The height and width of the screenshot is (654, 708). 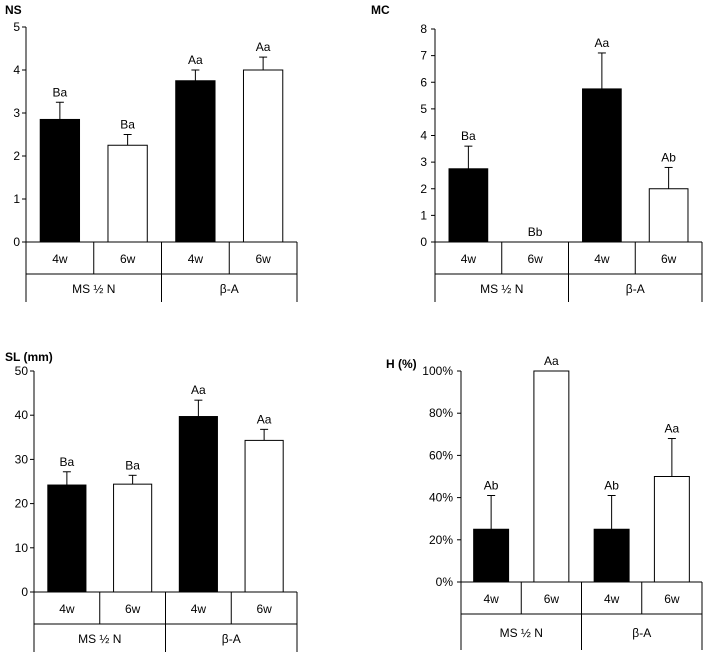 What do you see at coordinates (441, 540) in the screenshot?
I see `y-tick-label: 20%` at bounding box center [441, 540].